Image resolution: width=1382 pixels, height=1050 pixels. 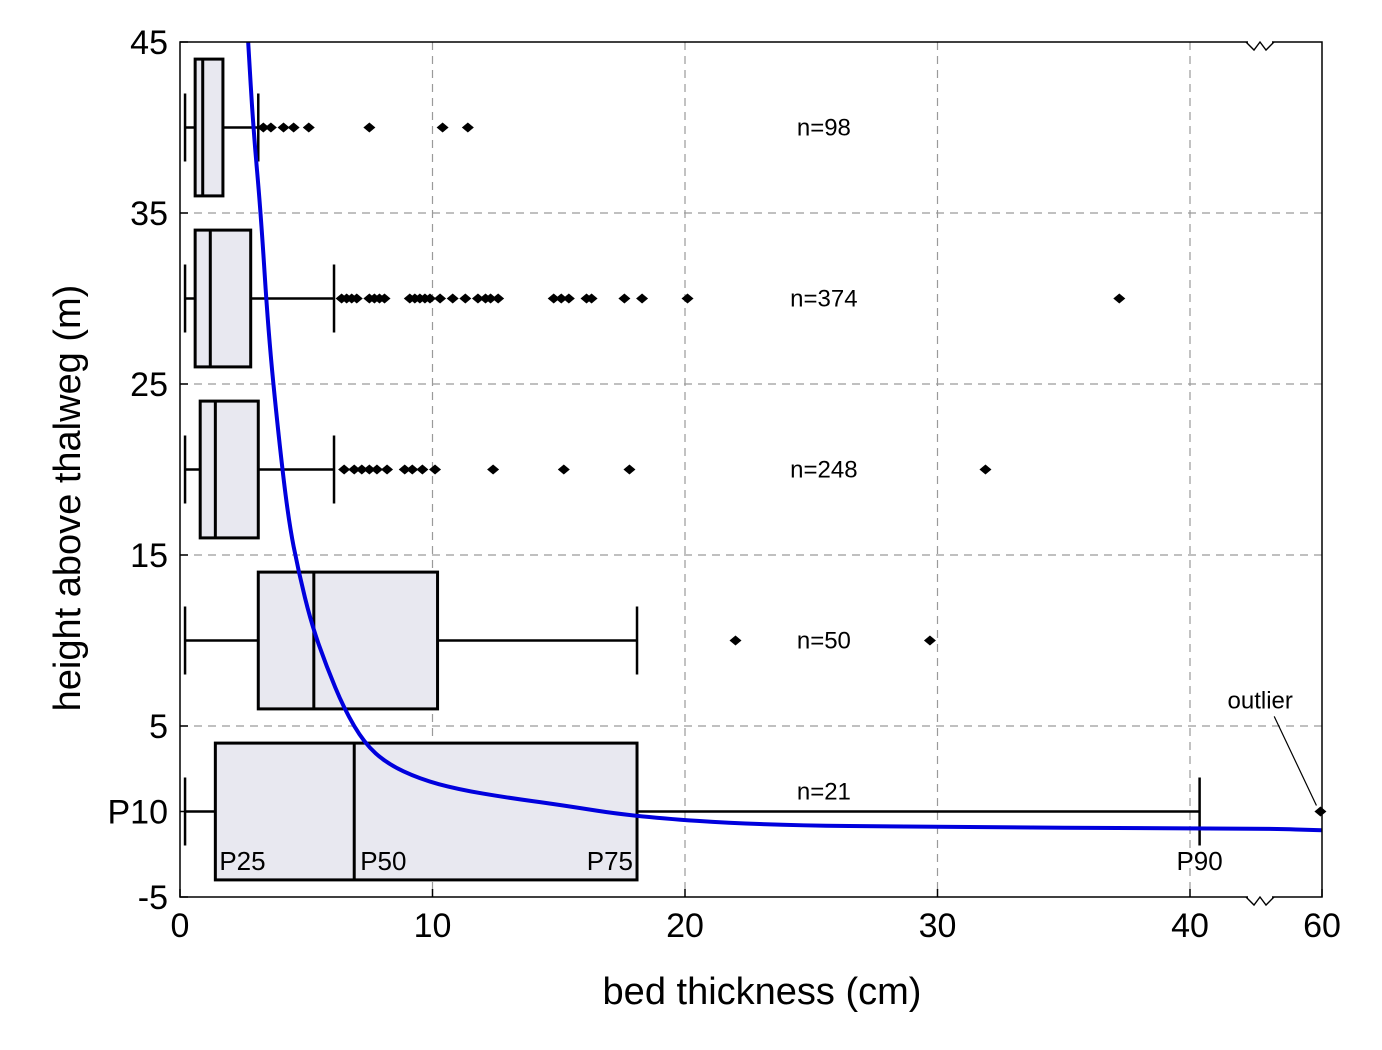 What do you see at coordinates (823, 299) in the screenshot?
I see `sample-count-label: n=374` at bounding box center [823, 299].